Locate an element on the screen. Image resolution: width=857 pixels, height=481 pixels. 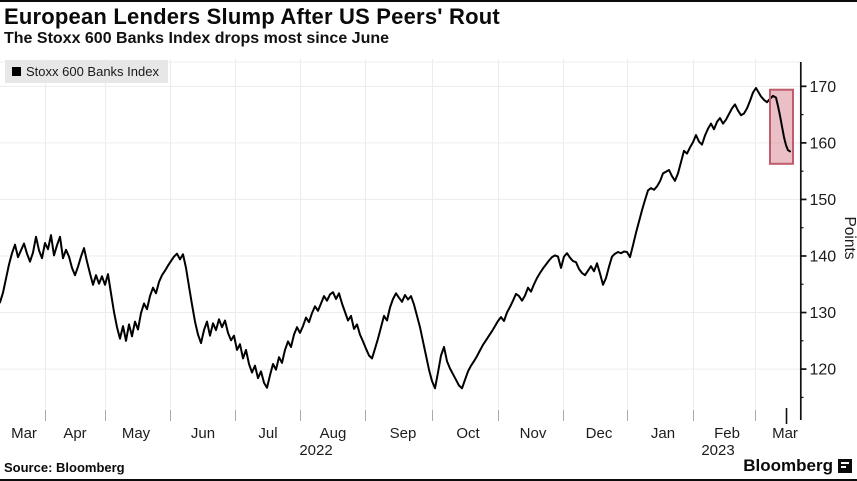
y-axis-label: 170 is located at coordinates (823, 87).